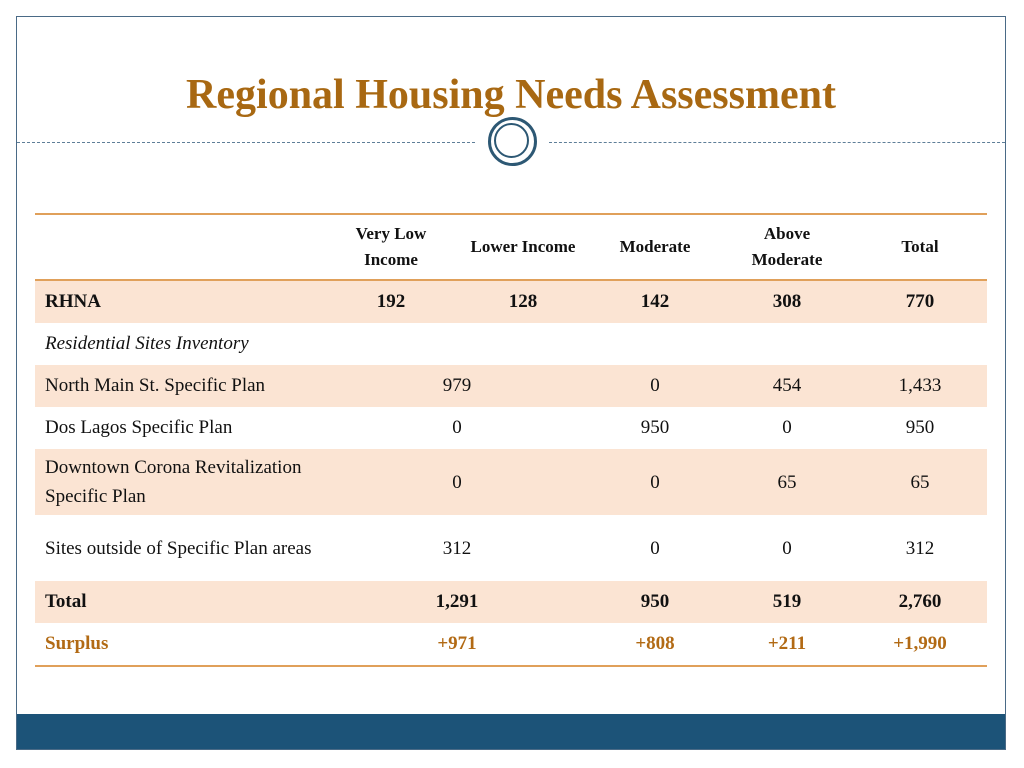 Image resolution: width=1024 pixels, height=768 pixels. What do you see at coordinates (777, 142) in the screenshot?
I see `title-divider-right` at bounding box center [777, 142].